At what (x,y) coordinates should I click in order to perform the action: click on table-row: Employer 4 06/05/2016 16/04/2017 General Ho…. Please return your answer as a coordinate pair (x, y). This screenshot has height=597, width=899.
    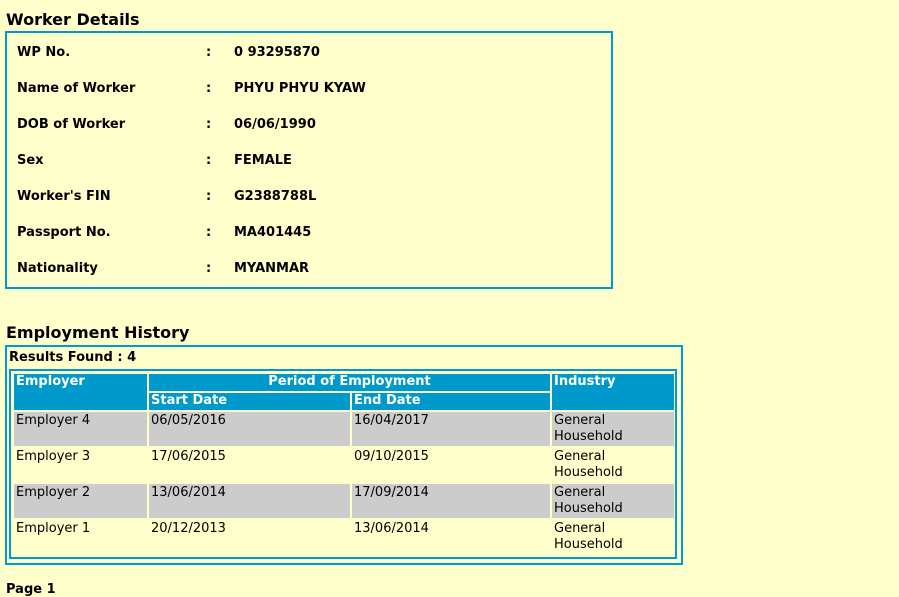
    Looking at the image, I should click on (344, 429).